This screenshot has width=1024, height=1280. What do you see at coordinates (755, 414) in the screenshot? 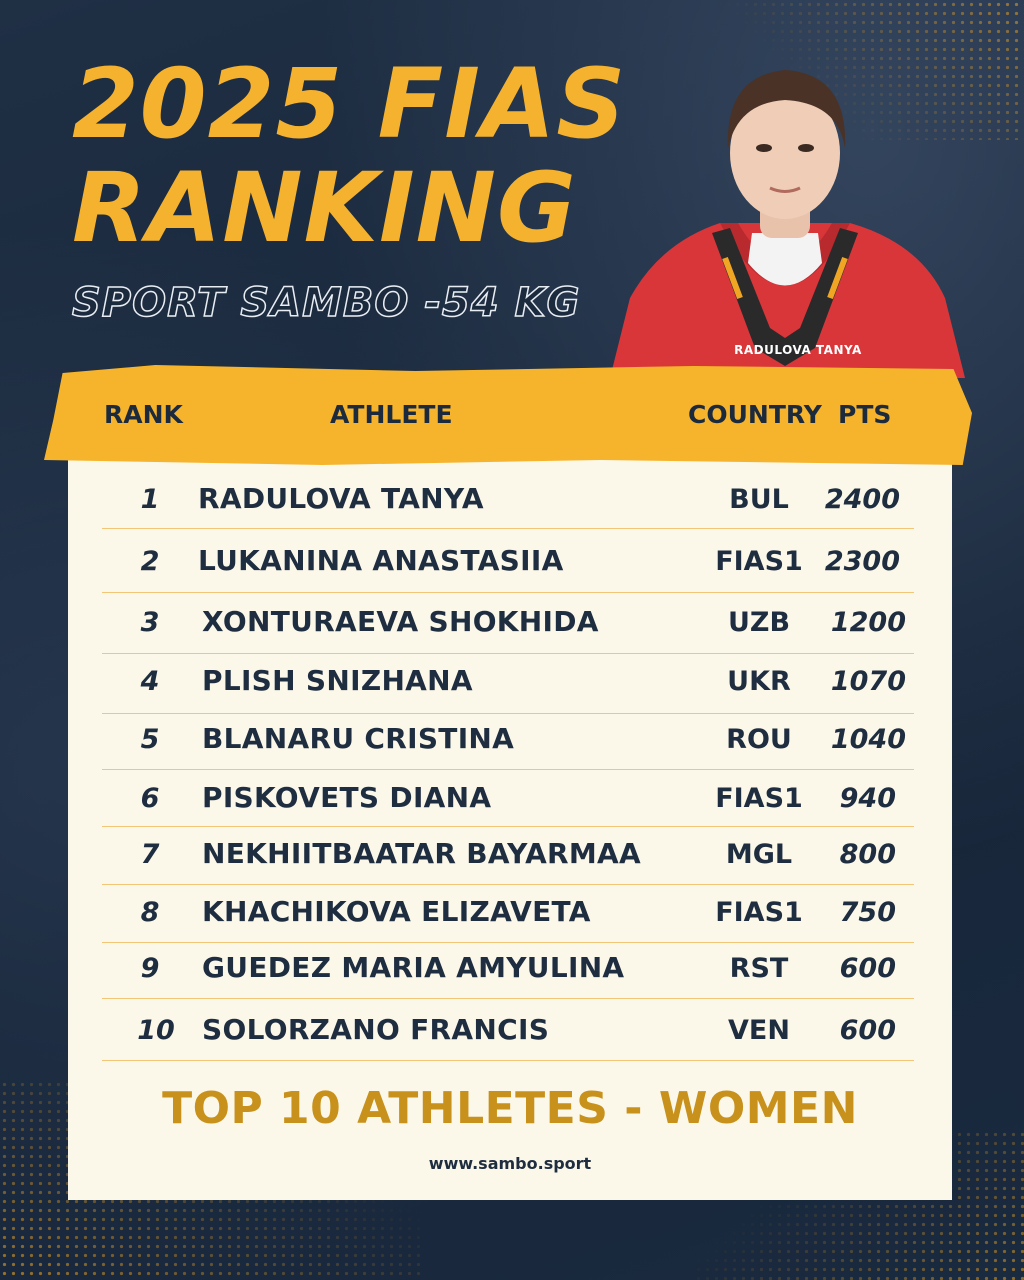
I see `header-country: COUNTRY` at bounding box center [755, 414].